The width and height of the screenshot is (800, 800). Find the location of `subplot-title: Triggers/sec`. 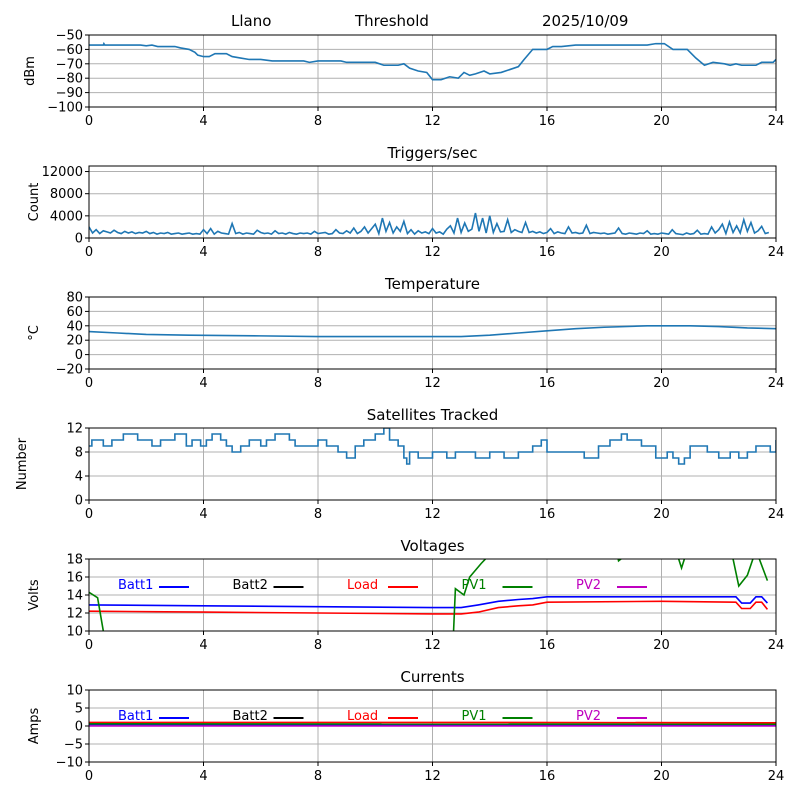

subplot-title: Triggers/sec is located at coordinates (432, 153).